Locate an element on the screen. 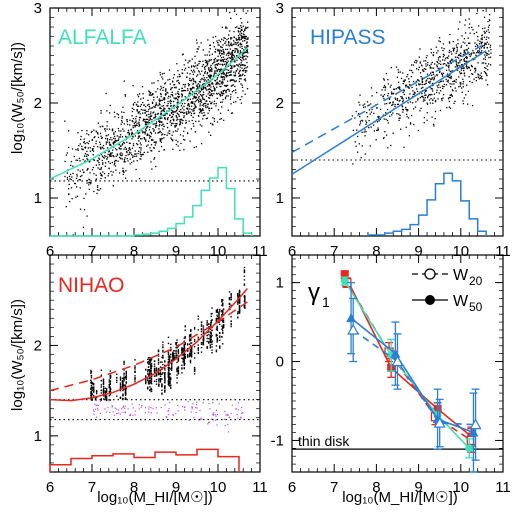 The width and height of the screenshot is (520, 515). x-tick-label: 6 is located at coordinates (292, 487).